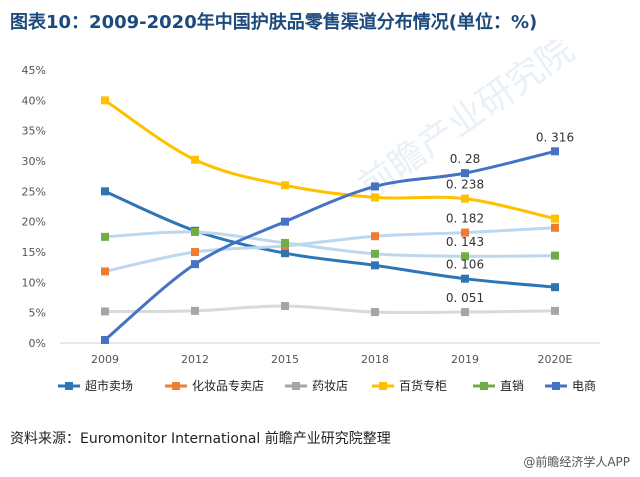 The image size is (640, 477). What do you see at coordinates (34, 222) in the screenshot?
I see `y-tick-label: 20%` at bounding box center [34, 222].